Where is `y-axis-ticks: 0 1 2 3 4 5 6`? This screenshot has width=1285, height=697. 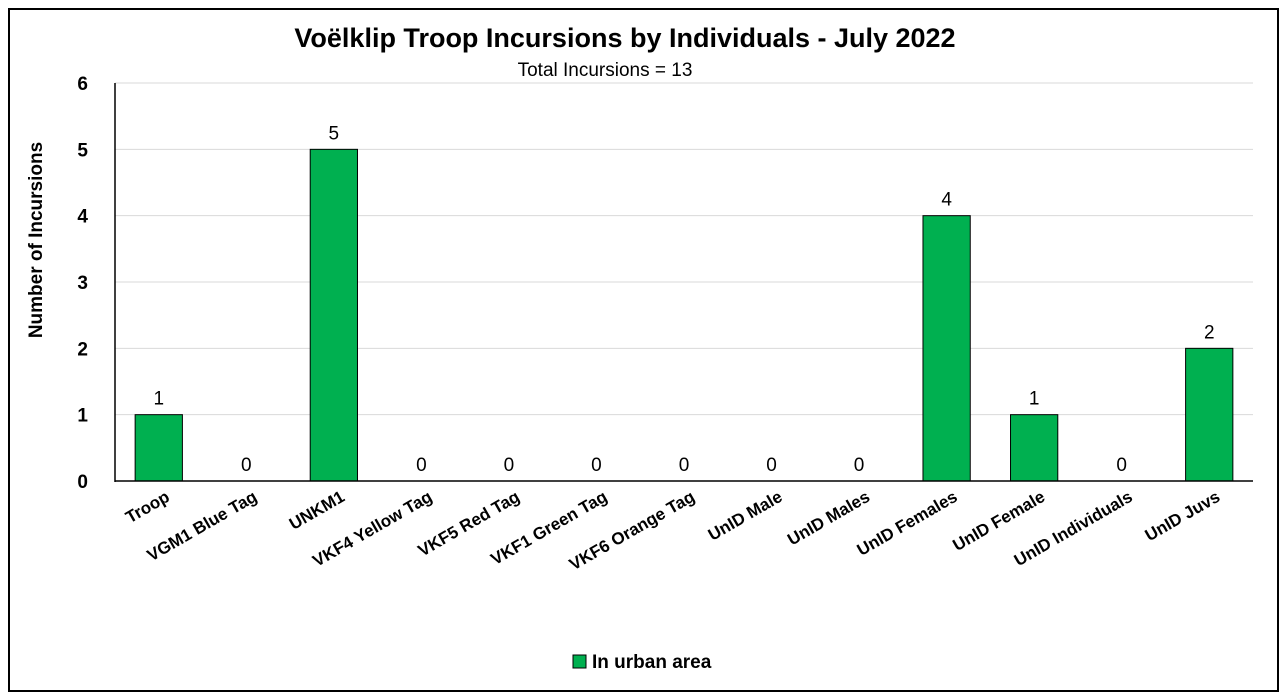
y-axis-ticks: 0 1 2 3 4 5 6 is located at coordinates (82, 283).